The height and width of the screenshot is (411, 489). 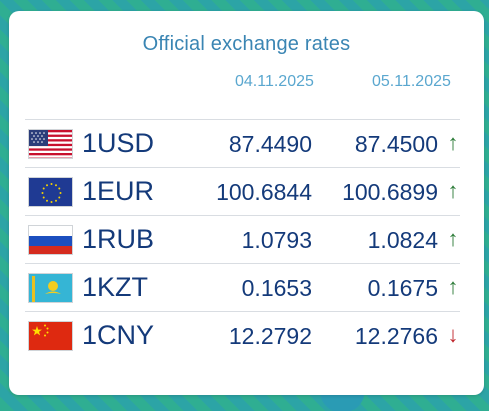 I want to click on card-title: Official exchange rates, so click(x=246, y=44).